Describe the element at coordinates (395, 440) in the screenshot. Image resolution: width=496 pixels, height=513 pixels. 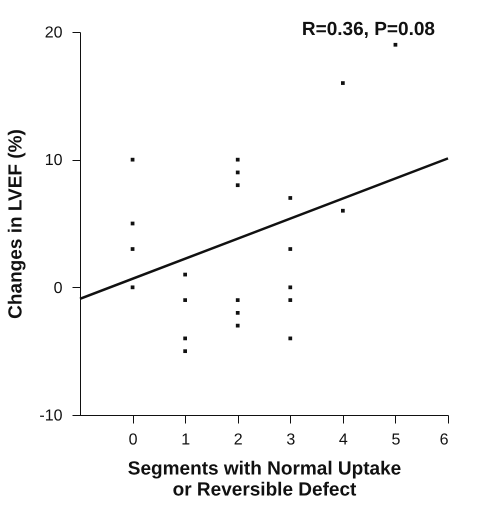
I see `x-tick-label: 5` at that location.